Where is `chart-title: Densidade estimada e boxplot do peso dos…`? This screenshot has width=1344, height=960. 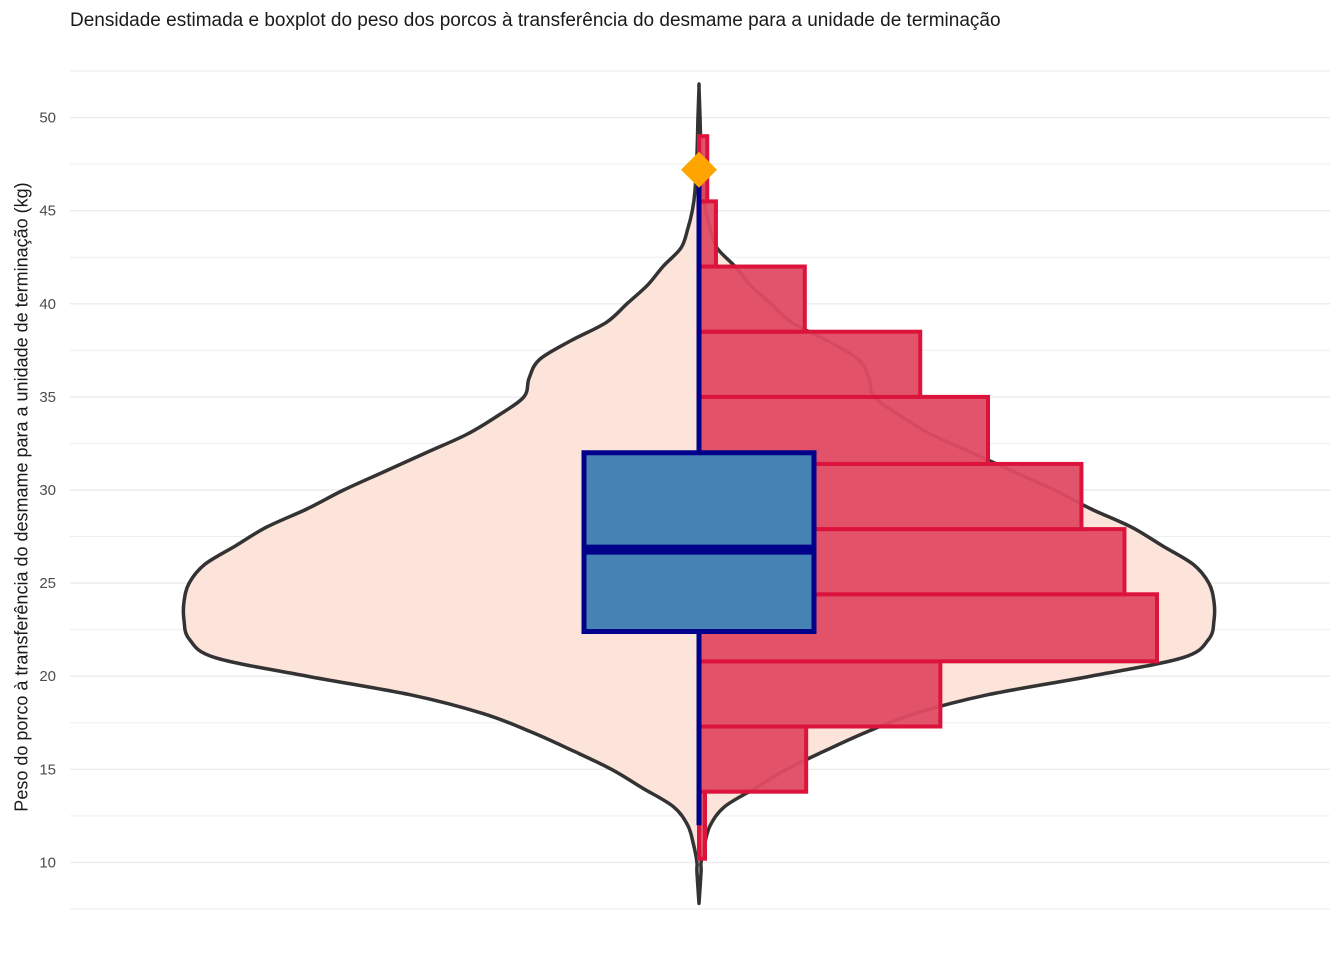 chart-title: Densidade estimada e boxplot do peso dos… is located at coordinates (535, 20).